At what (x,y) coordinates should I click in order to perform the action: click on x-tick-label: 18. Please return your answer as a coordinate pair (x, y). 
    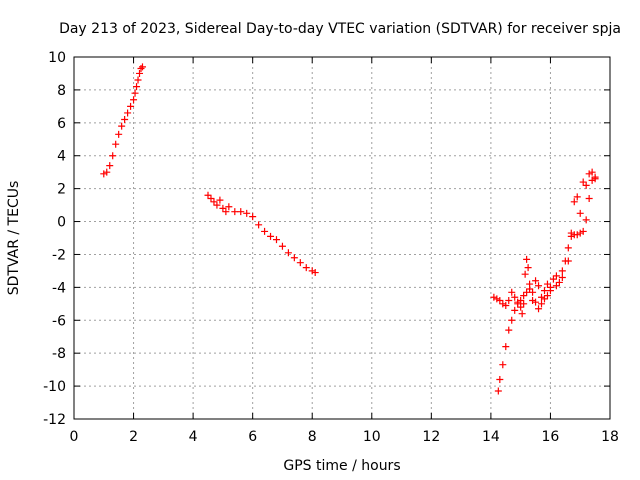
    Looking at the image, I should click on (610, 437).